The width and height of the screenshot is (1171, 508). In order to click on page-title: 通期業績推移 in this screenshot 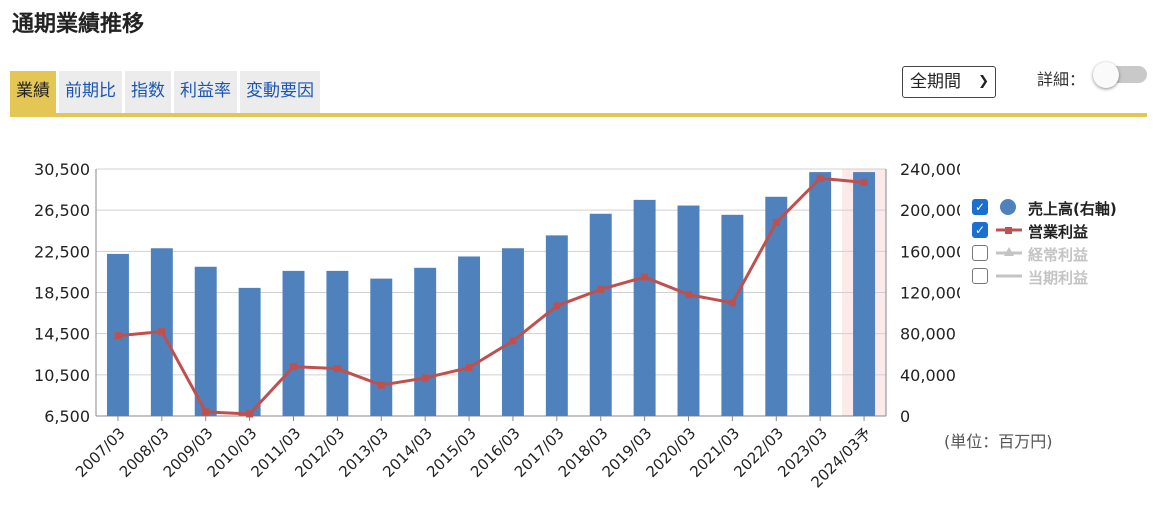, I will do `click(78, 24)`.